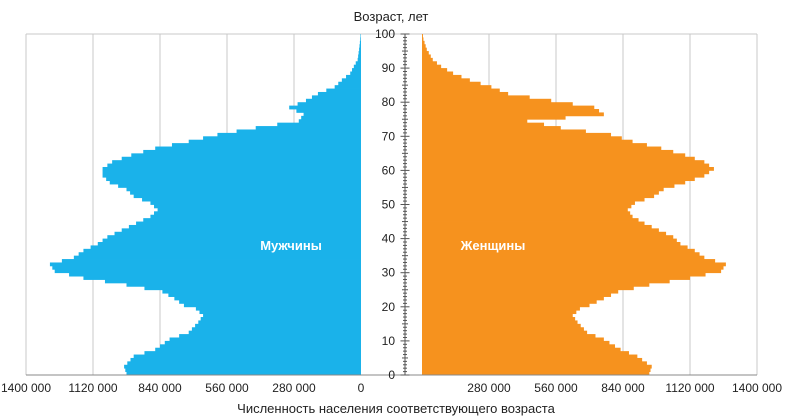 This screenshot has width=800, height=420. Describe the element at coordinates (556, 388) in the screenshot. I see `x-tick-label-right: 560 000` at that location.